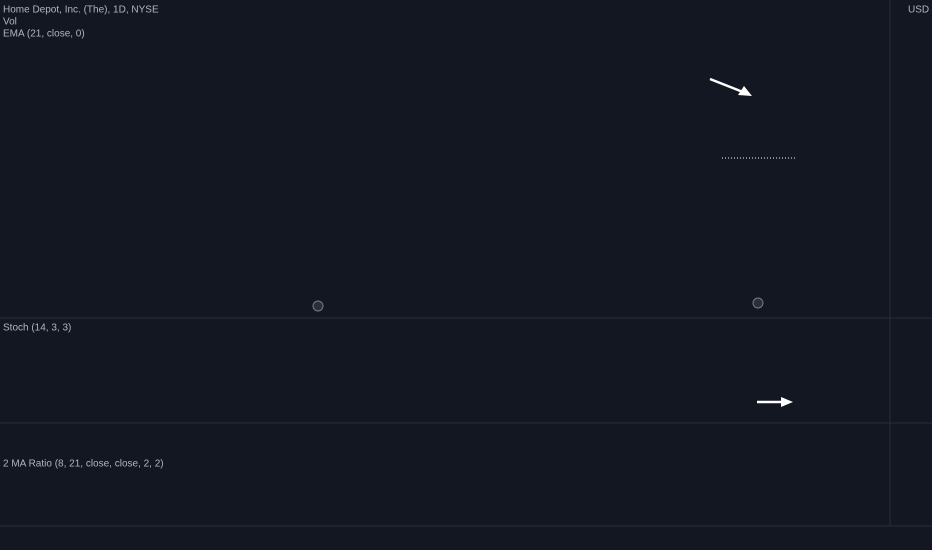  Describe the element at coordinates (83, 464) in the screenshot. I see `ratio-title: 2 MA Ratio (8, 21, close, close, 2, 2)` at that location.